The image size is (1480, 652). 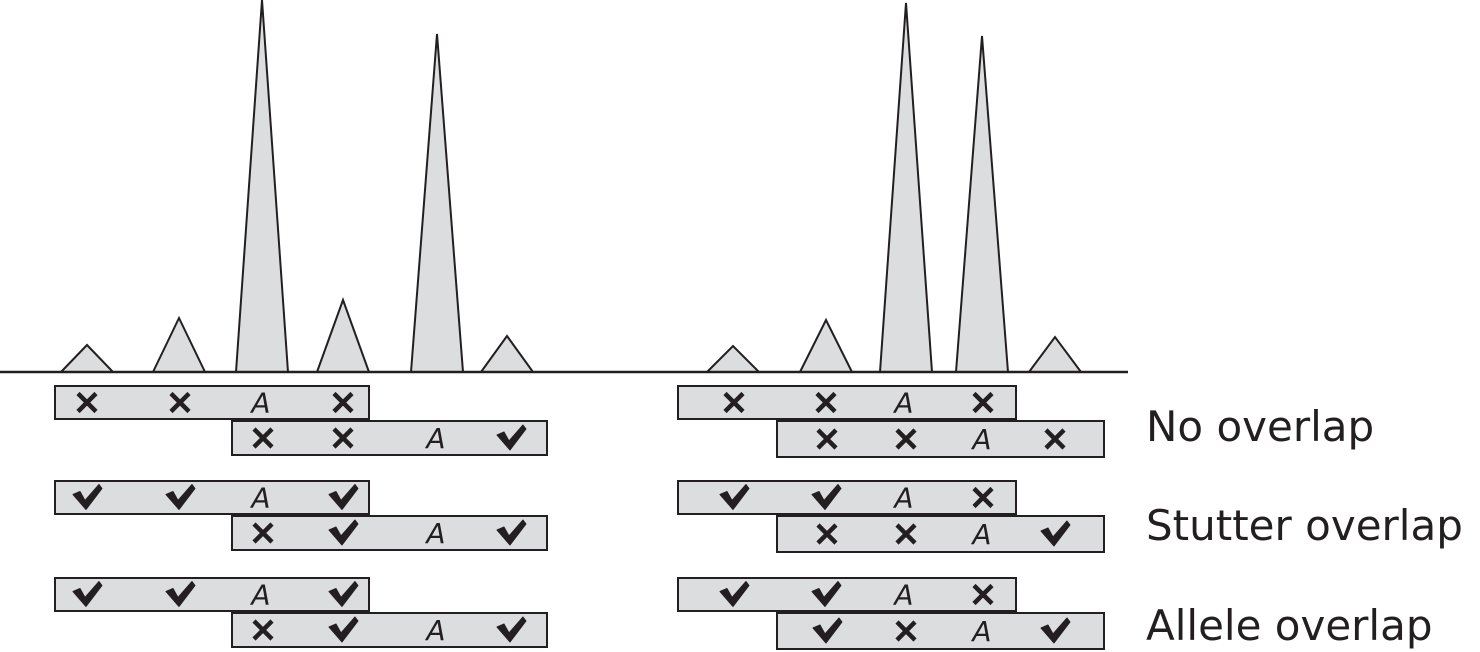 What do you see at coordinates (1260, 426) in the screenshot?
I see `row-label-no-overlap: No overlap` at bounding box center [1260, 426].